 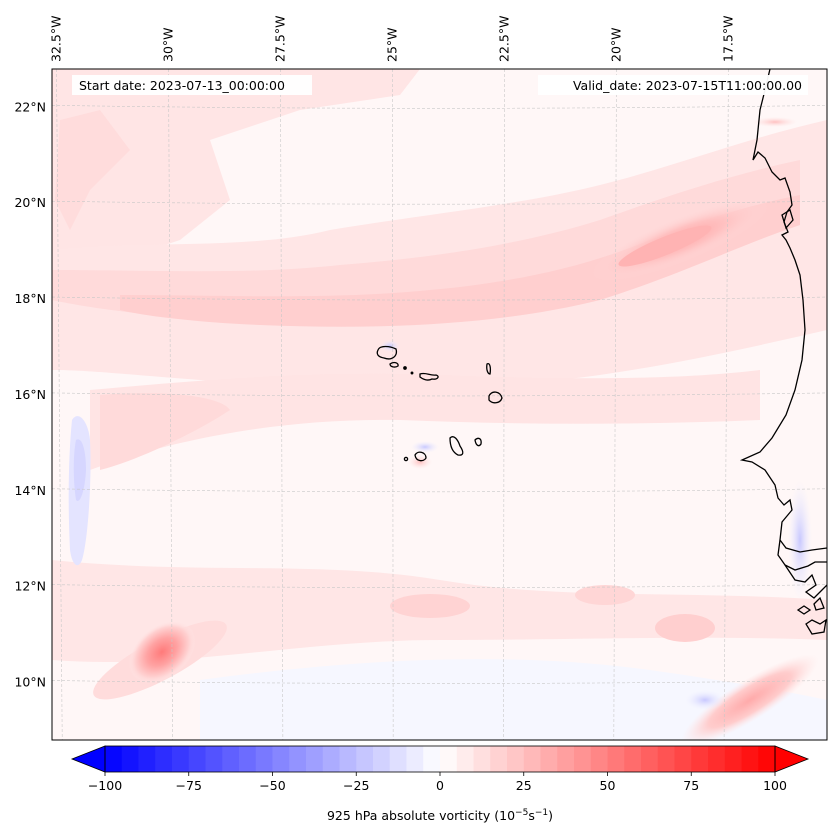 What do you see at coordinates (272, 785) in the screenshot?
I see `colorbar-tick-label: −50` at bounding box center [272, 785].